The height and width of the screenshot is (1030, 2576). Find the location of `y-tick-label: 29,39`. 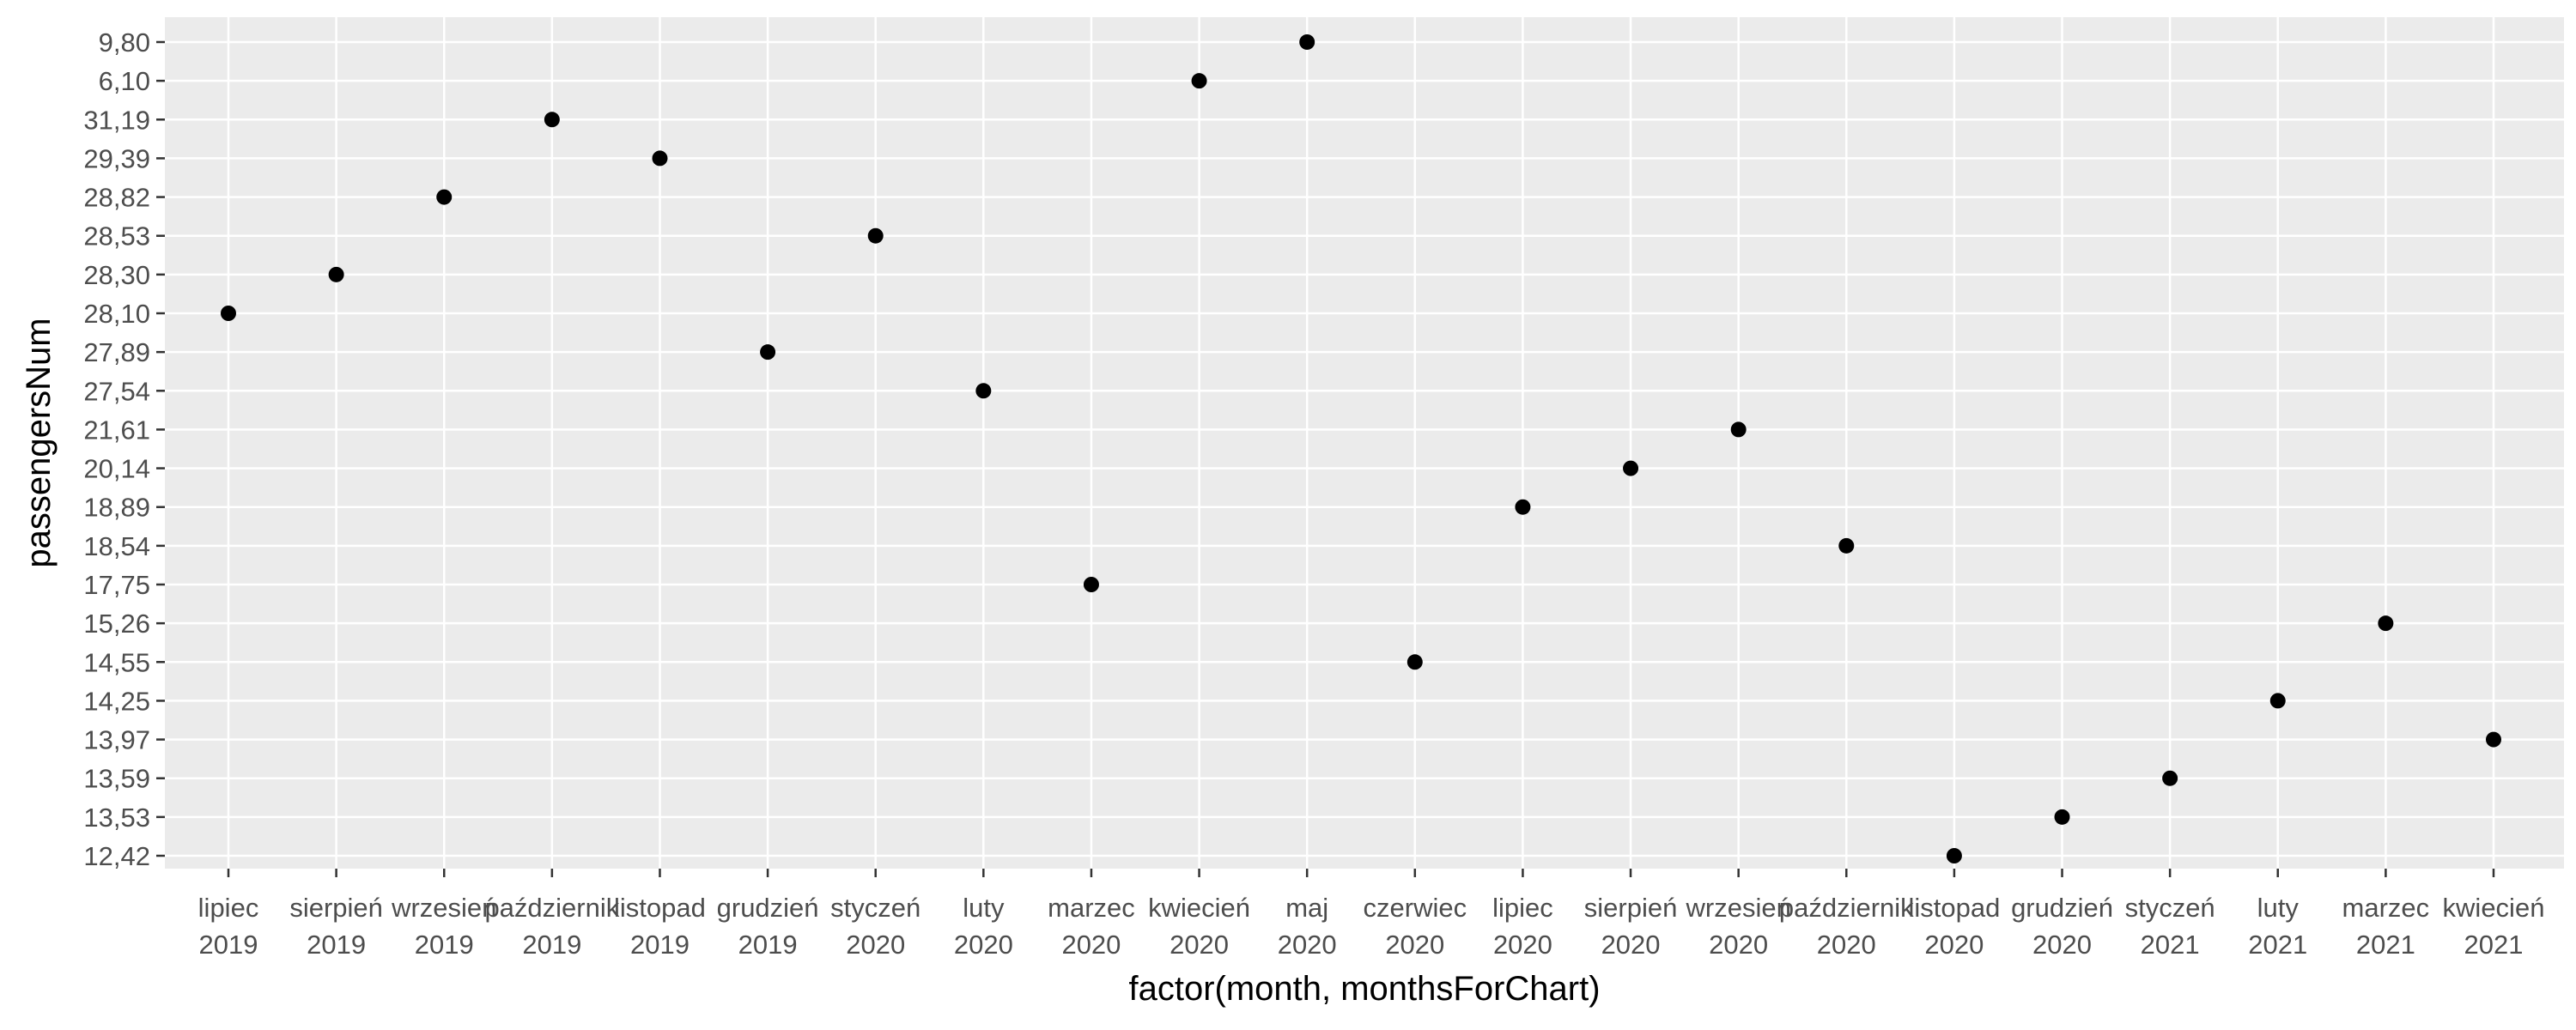

y-tick-label: 29,39 is located at coordinates (117, 158).